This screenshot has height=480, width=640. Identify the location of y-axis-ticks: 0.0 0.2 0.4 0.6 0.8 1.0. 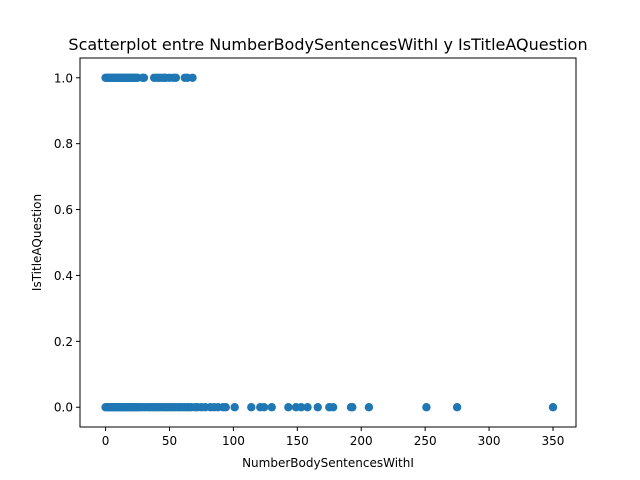
(67, 243).